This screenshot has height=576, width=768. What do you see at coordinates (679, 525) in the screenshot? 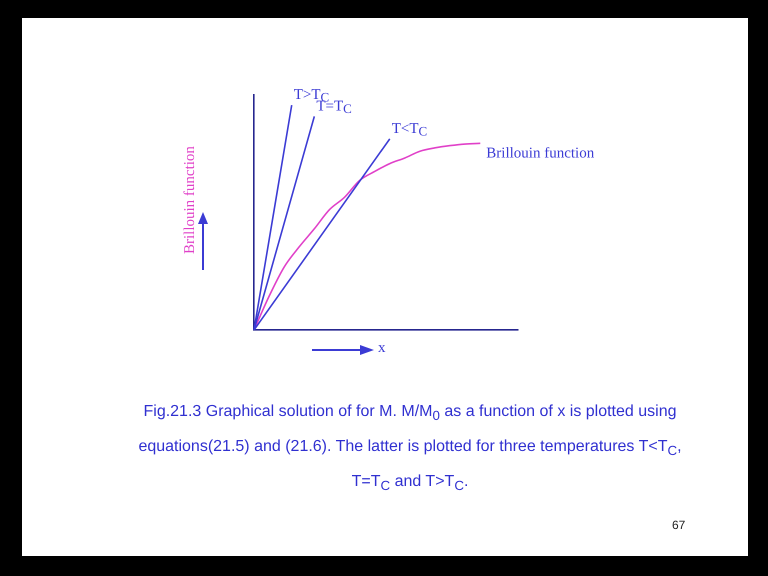
I see `text: 67` at bounding box center [679, 525].